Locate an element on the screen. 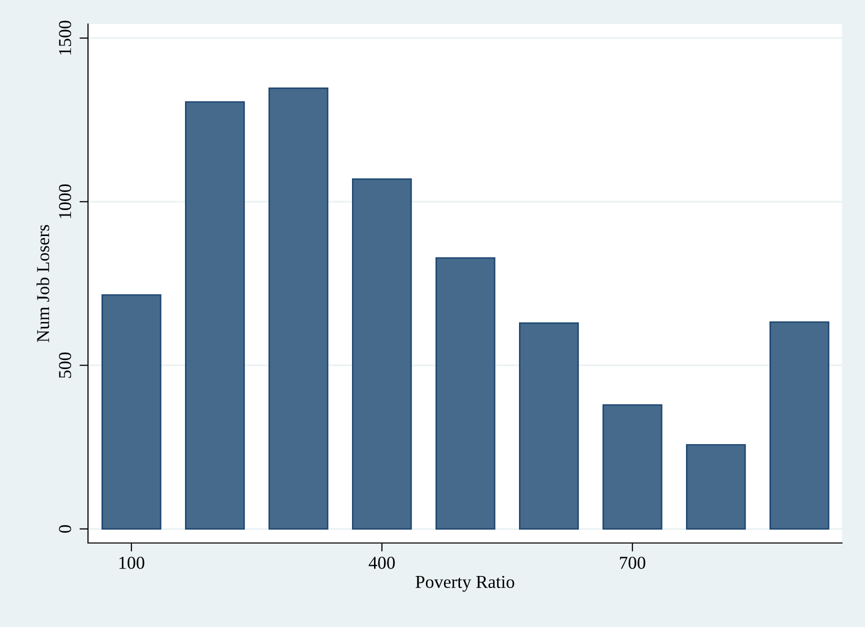 The image size is (865, 627). y-tick-label: 1500 is located at coordinates (65, 37).